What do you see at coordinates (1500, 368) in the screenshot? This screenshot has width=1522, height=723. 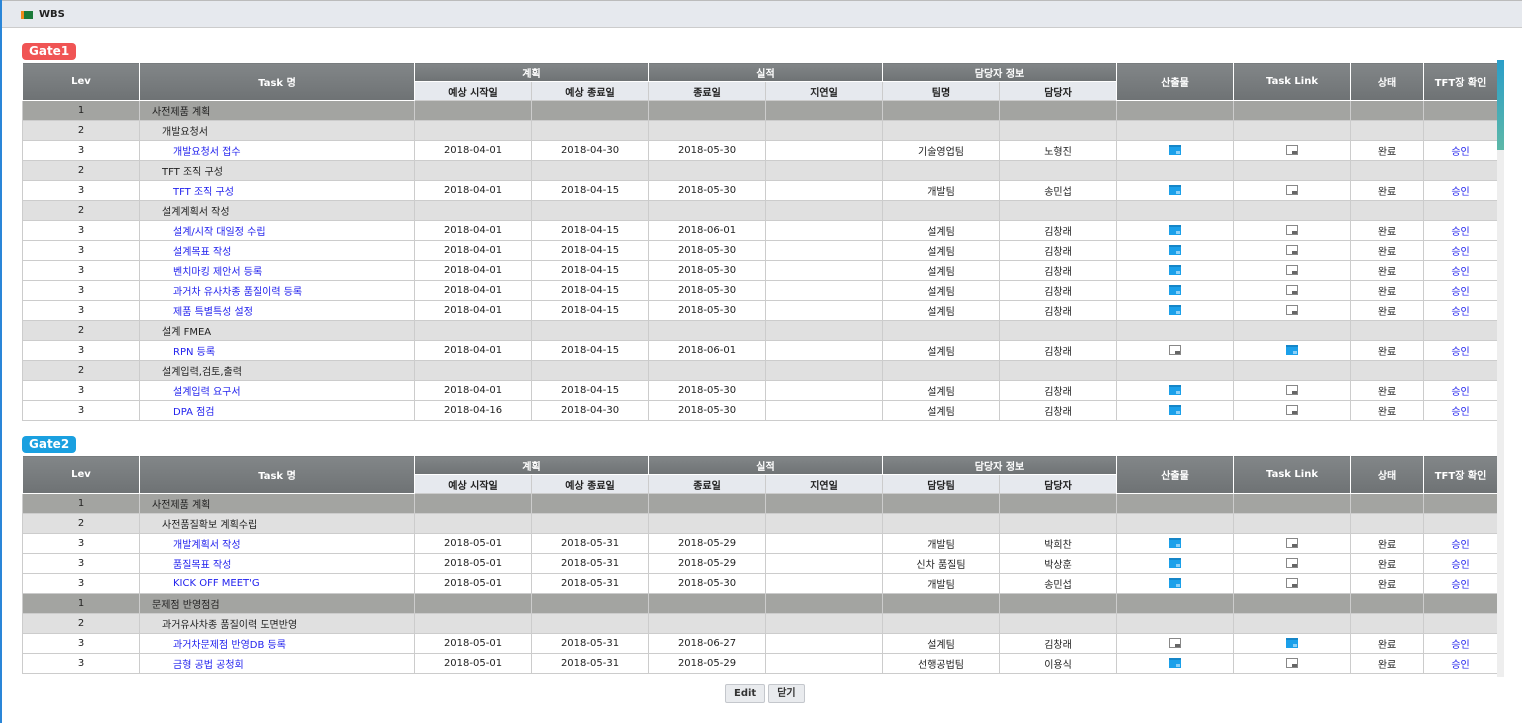 I see `scrollbar` at bounding box center [1500, 368].